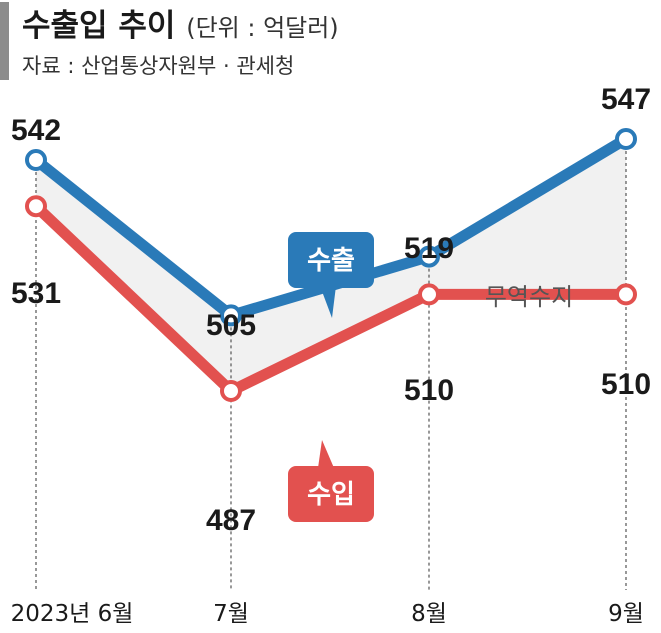 This screenshot has width=661, height=633. What do you see at coordinates (4, 41) in the screenshot?
I see `title-accent-bar` at bounding box center [4, 41].